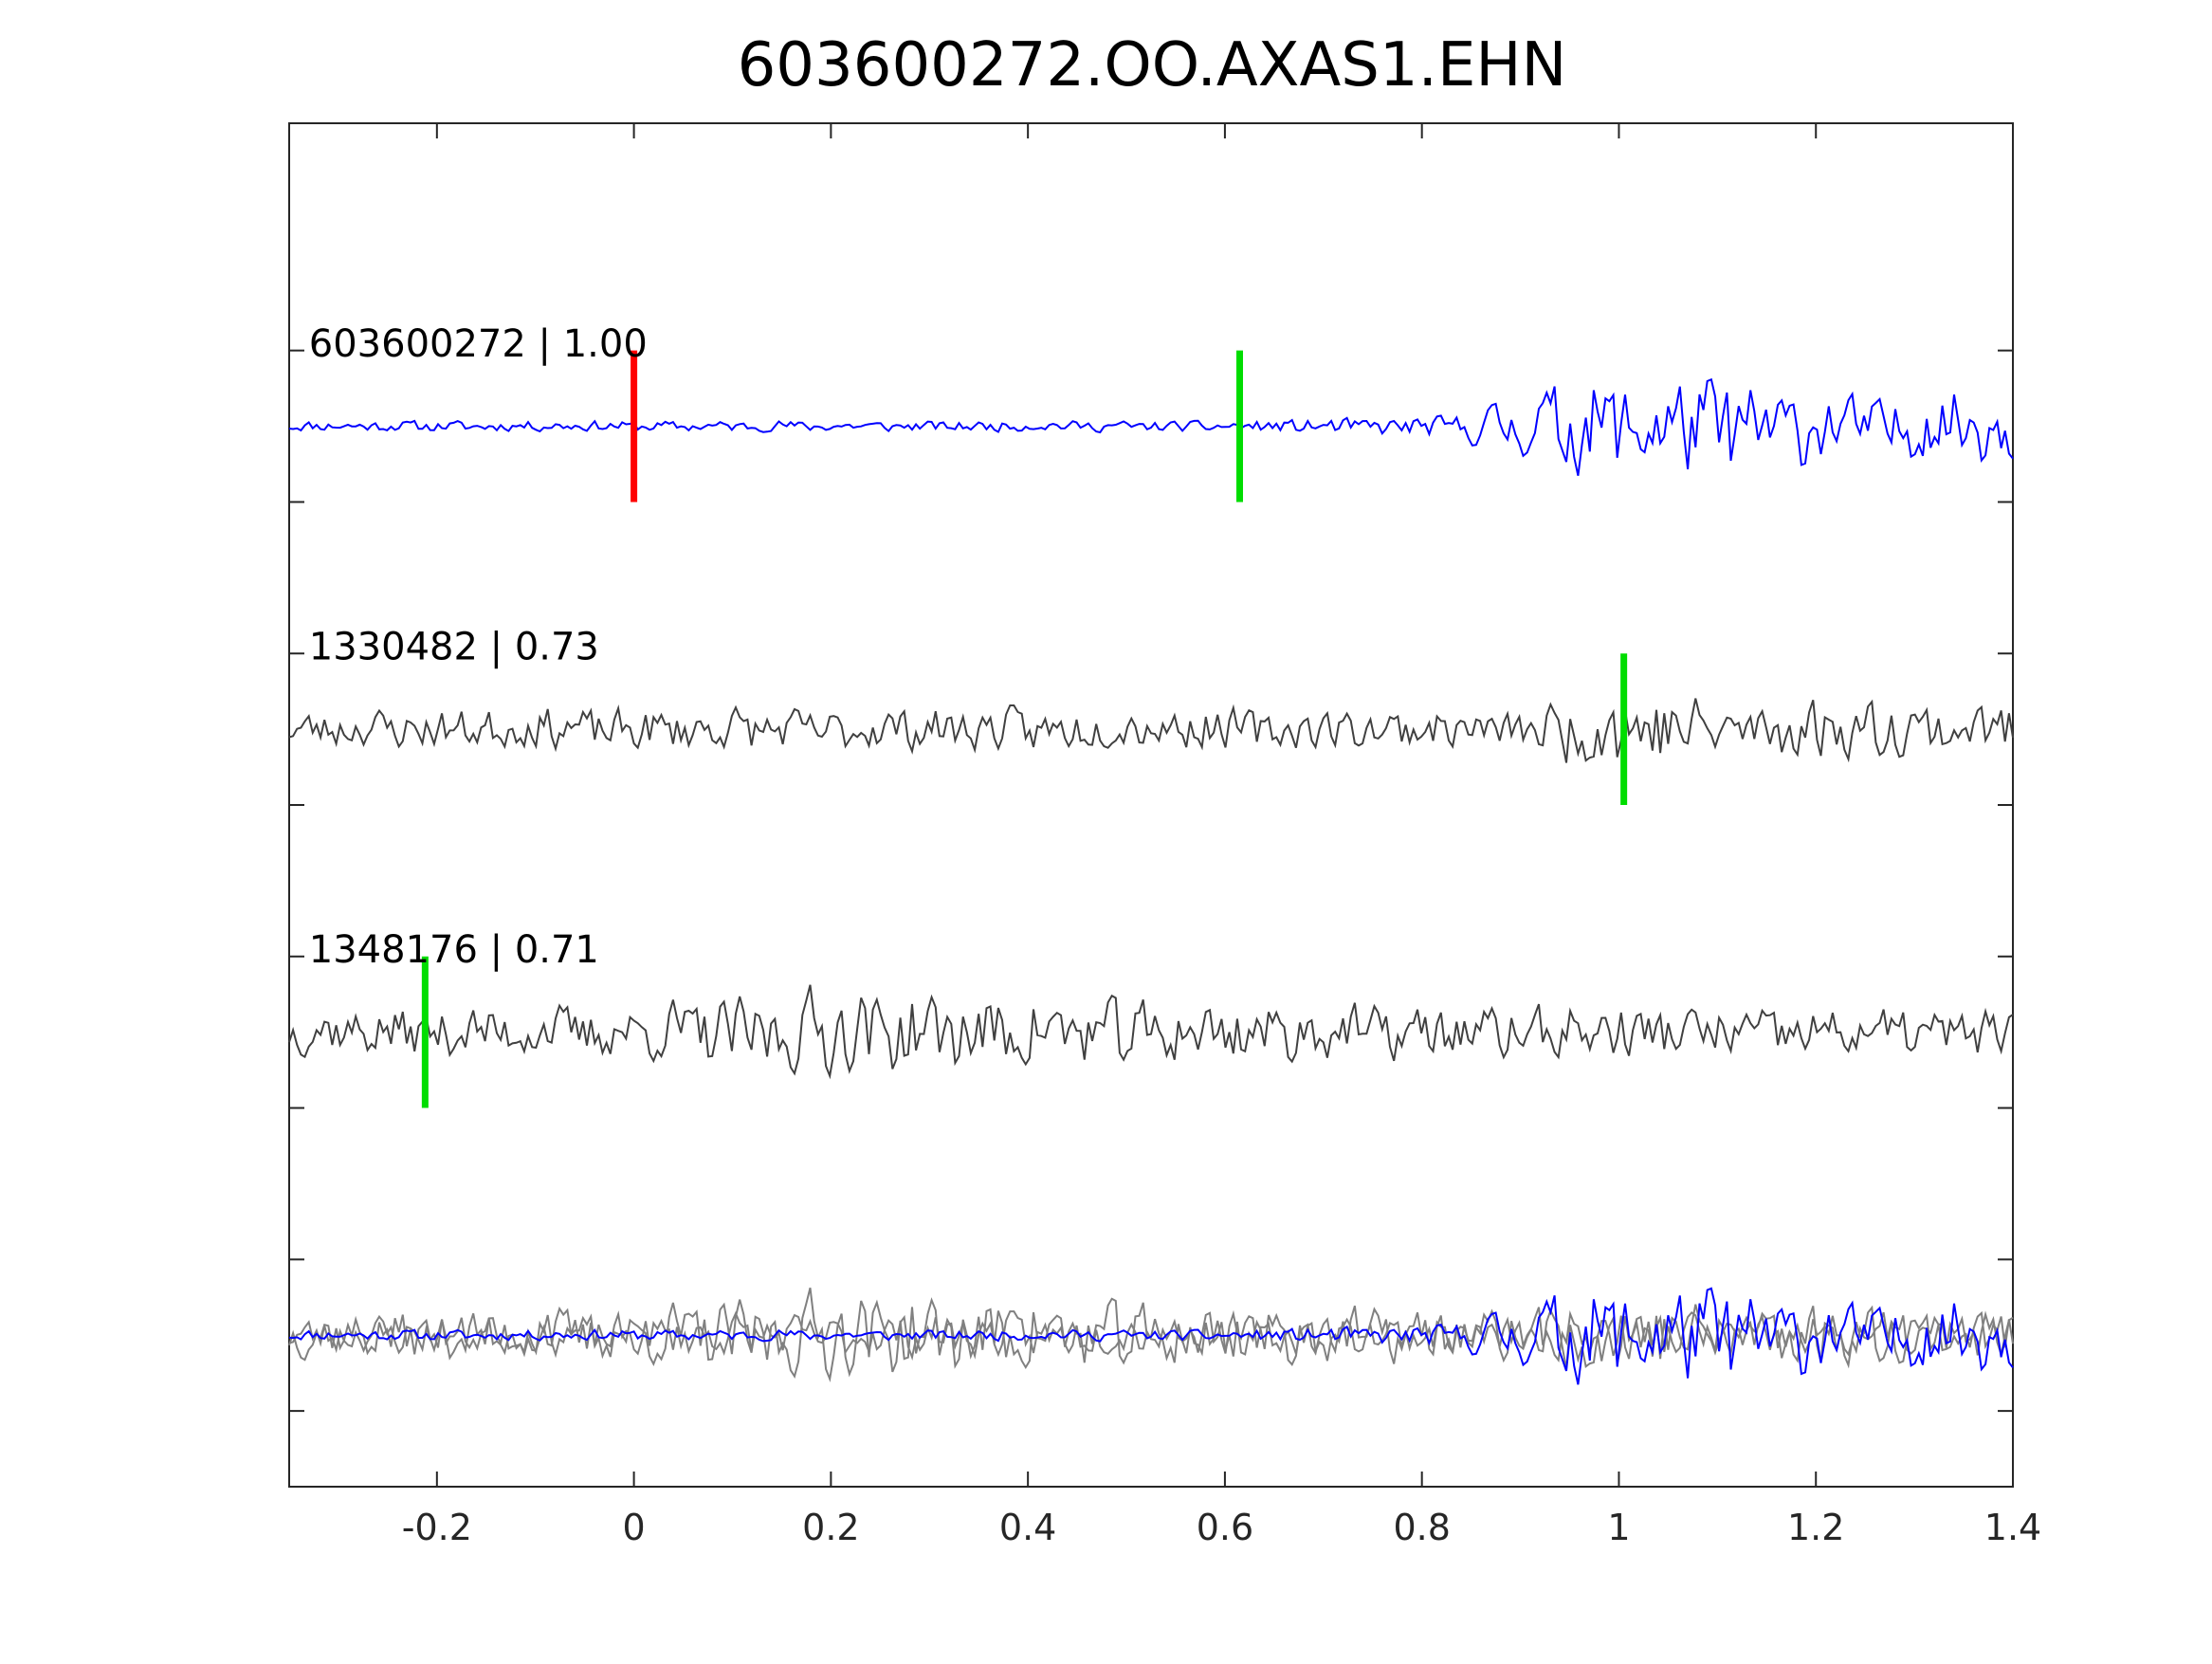 This screenshot has width=2212, height=1664. Describe the element at coordinates (830, 1527) in the screenshot. I see `x-tick-label: 0.2` at that location.